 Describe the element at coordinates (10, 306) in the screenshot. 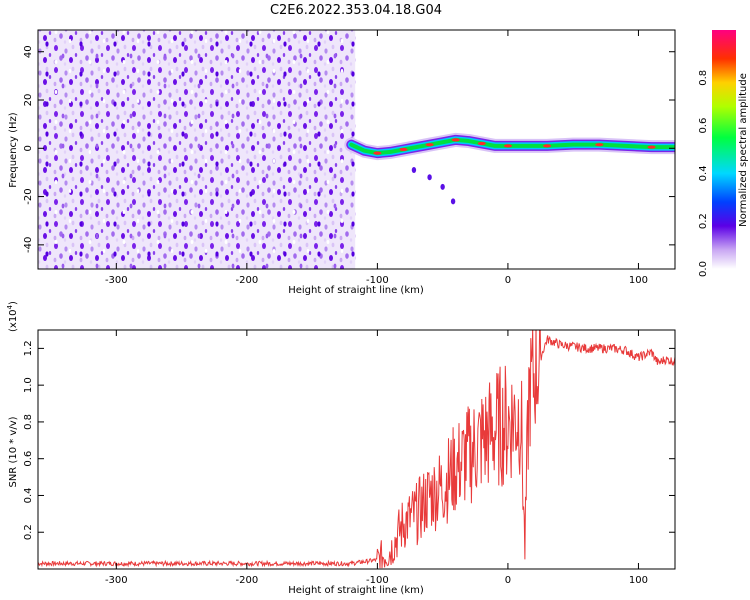

I see `y-multiplier-exponent: 4` at that location.